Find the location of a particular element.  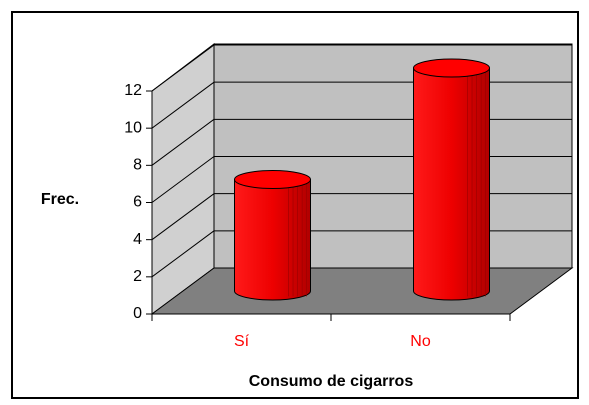

y-tick-label: 12 is located at coordinates (133, 90).